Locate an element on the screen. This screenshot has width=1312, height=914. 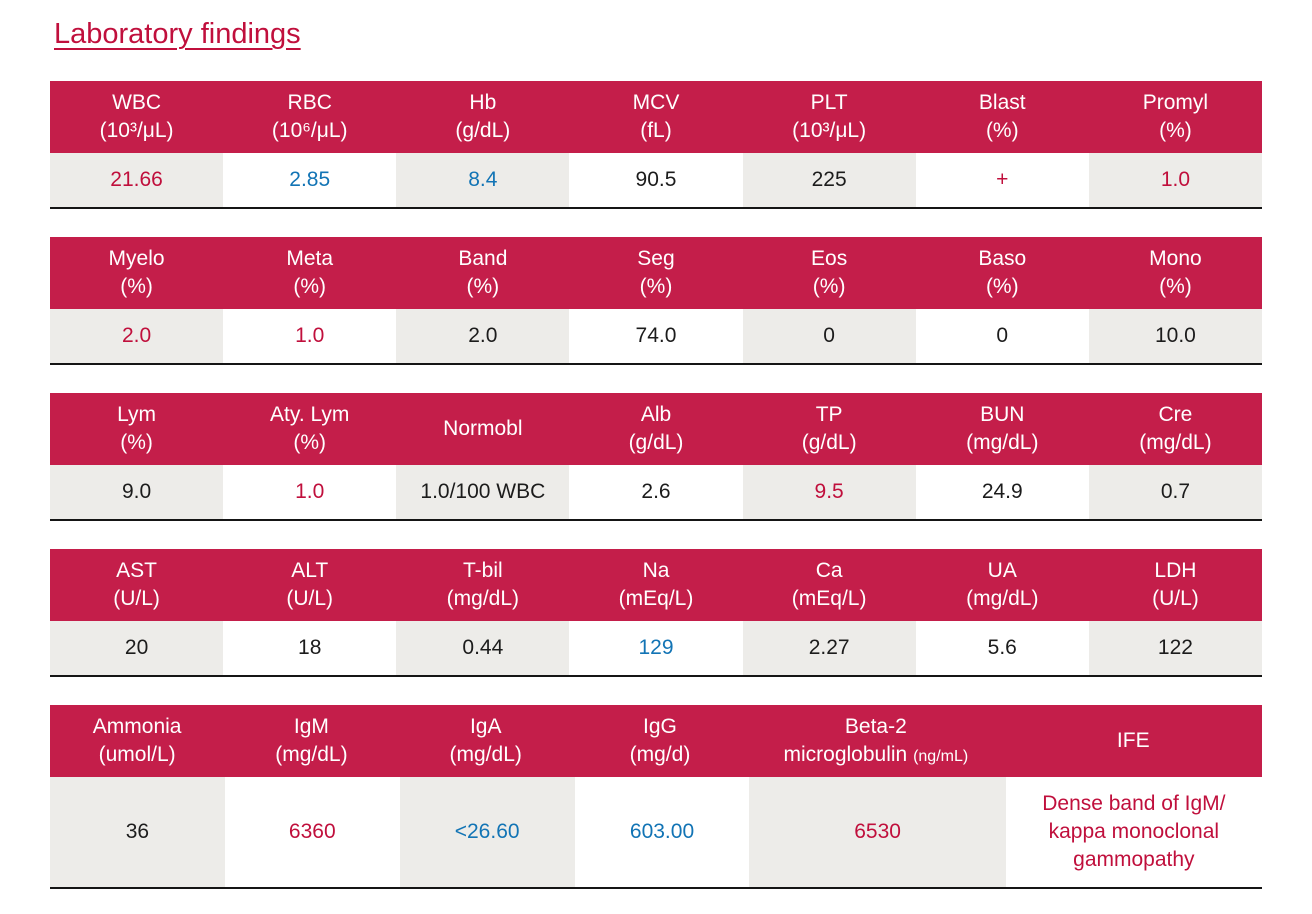
unit-text: (g/dL) is located at coordinates (656, 442).